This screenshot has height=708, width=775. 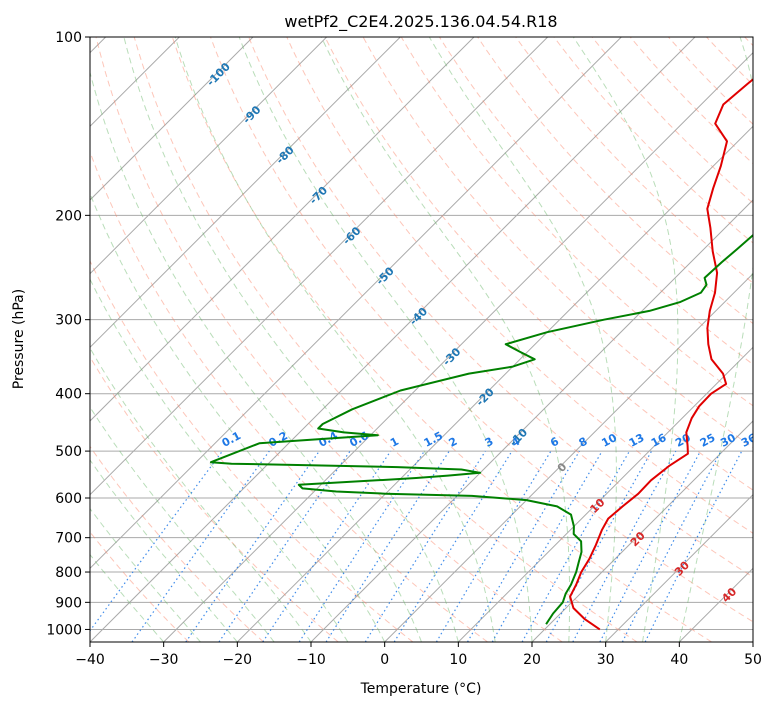 I want to click on x-tick-label: 30, so click(x=606, y=660).